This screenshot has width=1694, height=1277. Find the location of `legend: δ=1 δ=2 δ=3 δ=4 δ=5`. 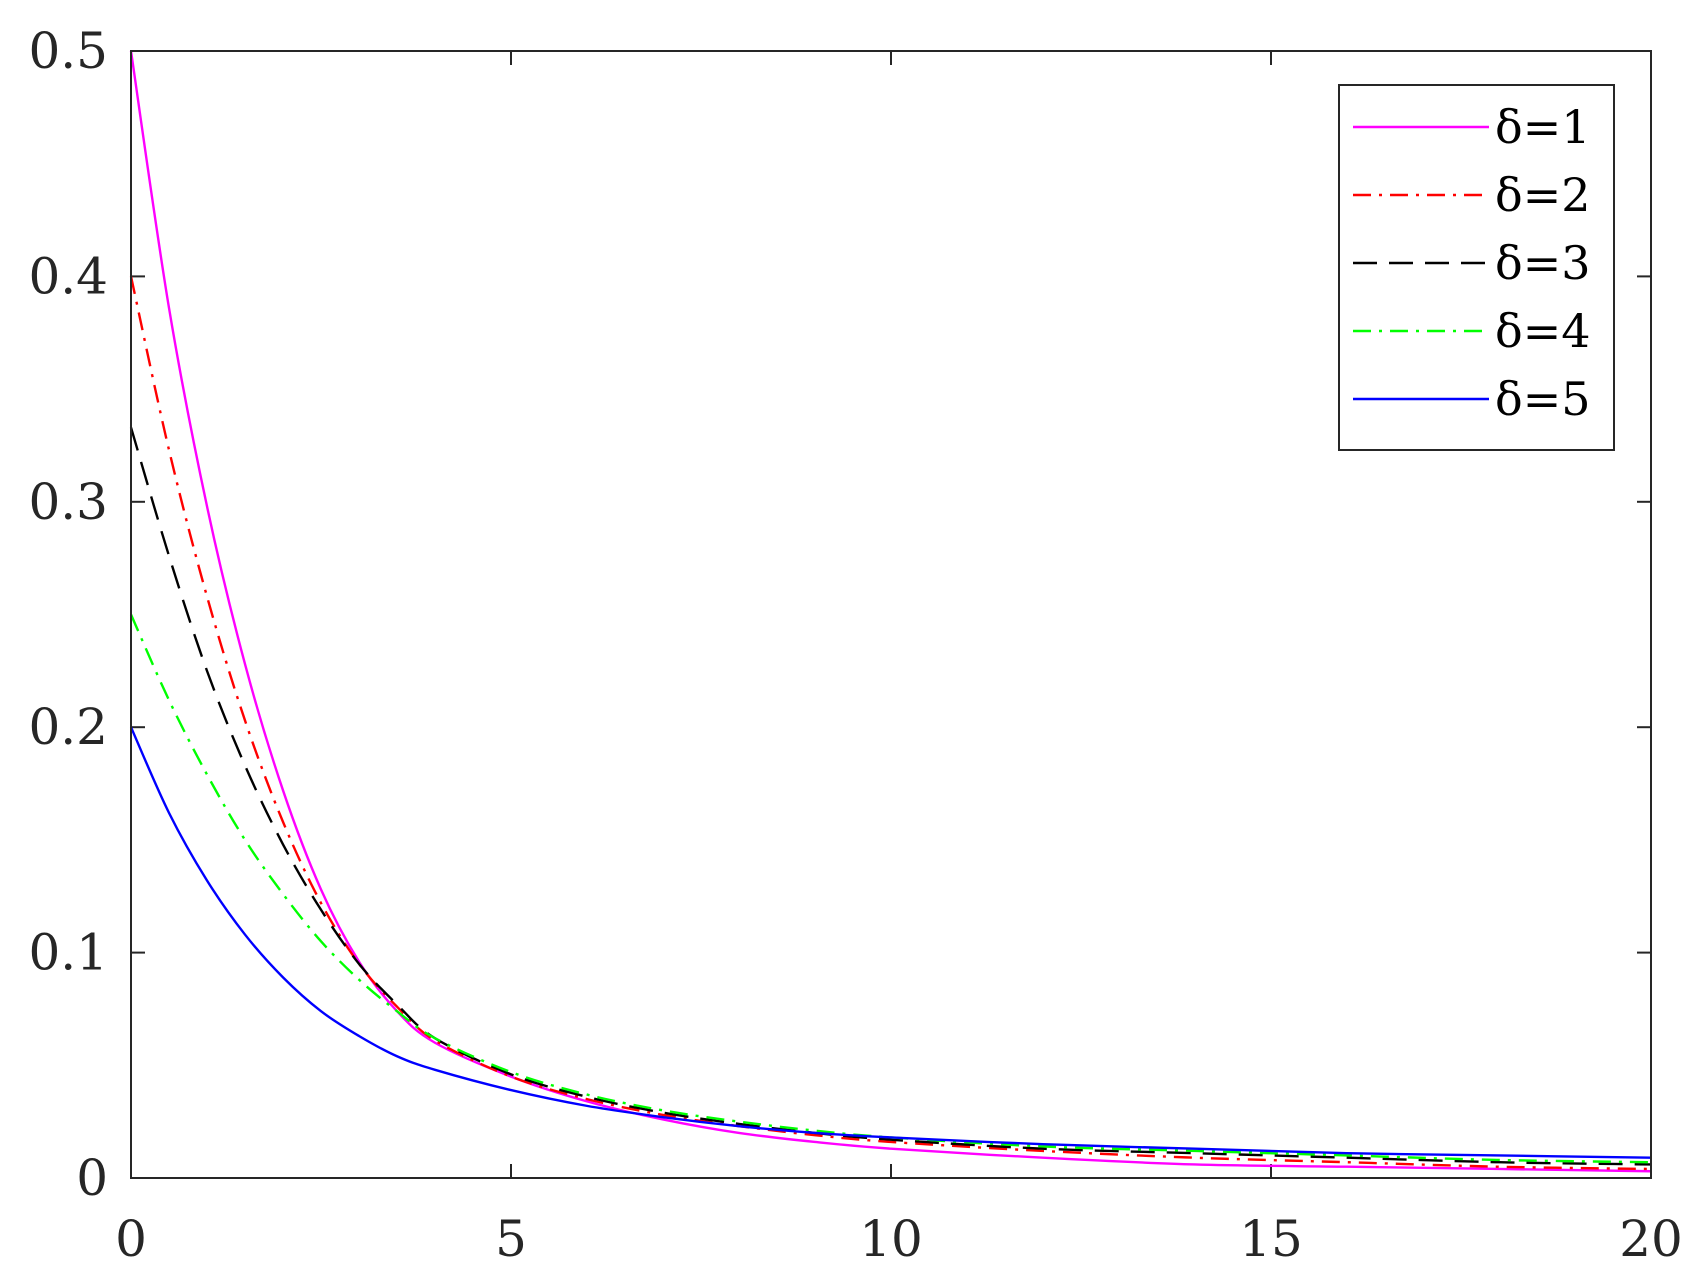

legend: δ=1 δ=2 δ=3 δ=4 δ=5 is located at coordinates (1476, 267).